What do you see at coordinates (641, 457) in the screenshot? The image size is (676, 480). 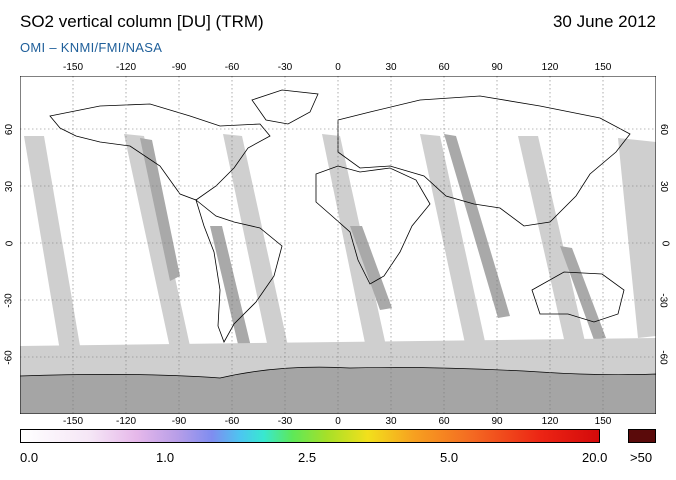 I see `colorbar-overflow-label: >50` at bounding box center [641, 457].